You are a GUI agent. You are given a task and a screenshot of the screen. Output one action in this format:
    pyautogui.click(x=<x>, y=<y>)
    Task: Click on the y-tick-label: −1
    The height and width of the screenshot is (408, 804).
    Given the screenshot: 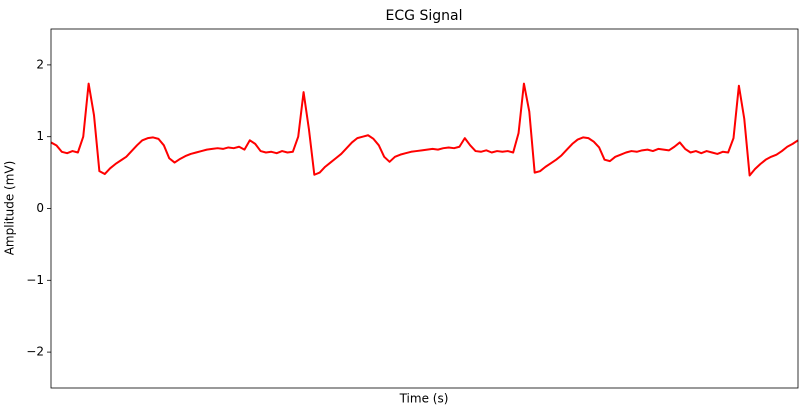 What is the action you would take?
    pyautogui.click(x=35, y=280)
    